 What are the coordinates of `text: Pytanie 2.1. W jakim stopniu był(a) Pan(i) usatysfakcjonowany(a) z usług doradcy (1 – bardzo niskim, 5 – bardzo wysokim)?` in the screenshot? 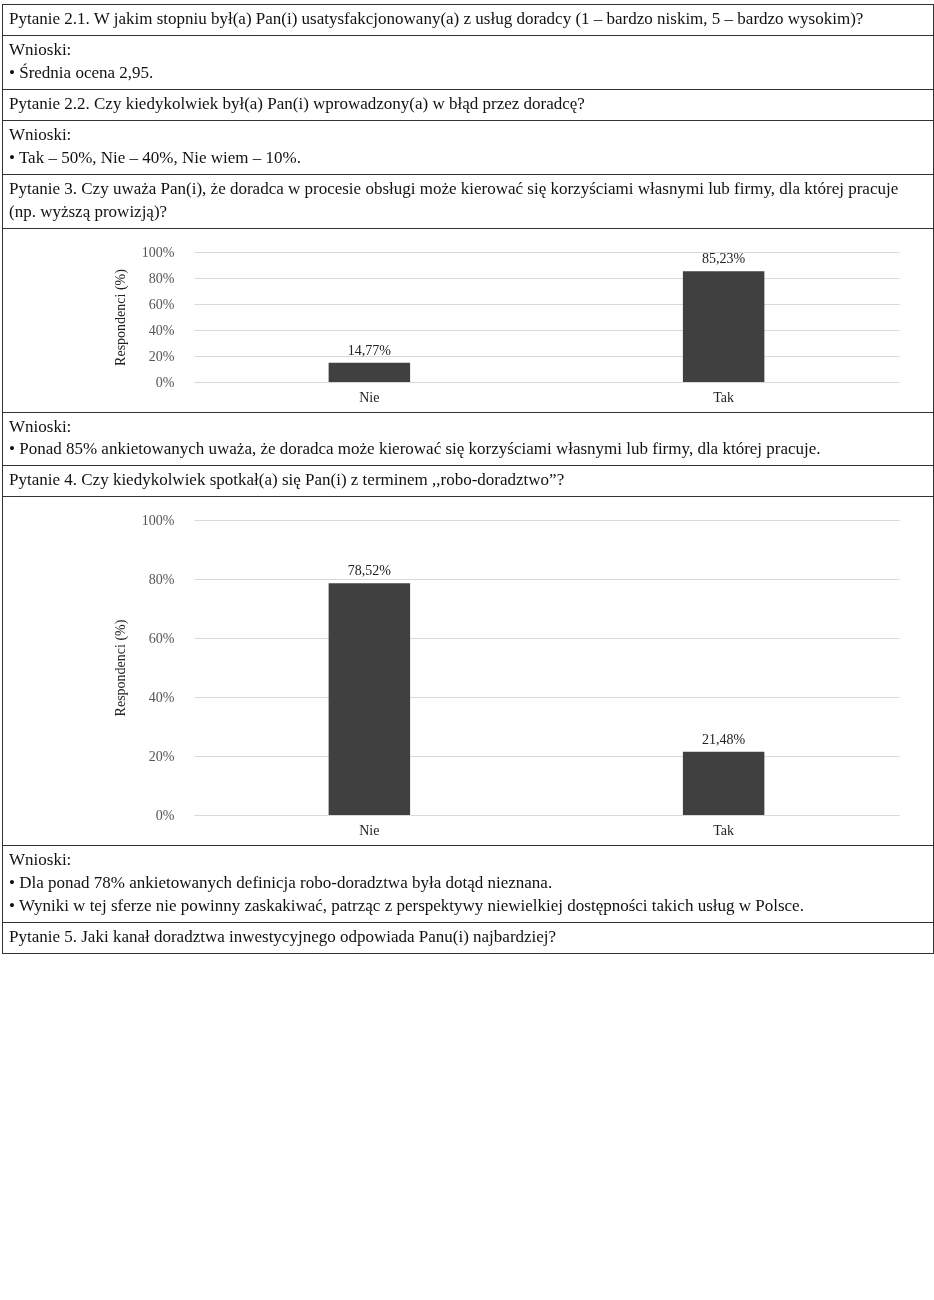 It's located at (468, 20).